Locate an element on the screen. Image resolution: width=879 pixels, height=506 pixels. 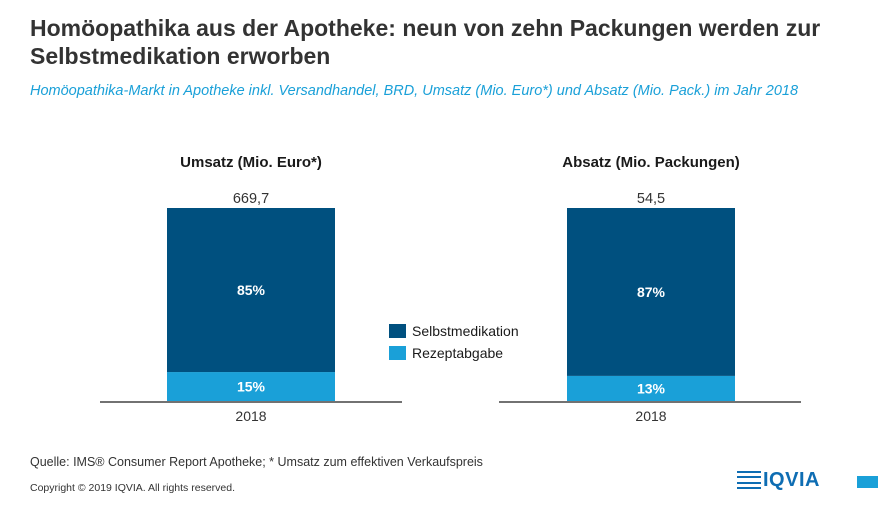
chart-2-data-label-selbstmedikation: 87% is located at coordinates (651, 292).